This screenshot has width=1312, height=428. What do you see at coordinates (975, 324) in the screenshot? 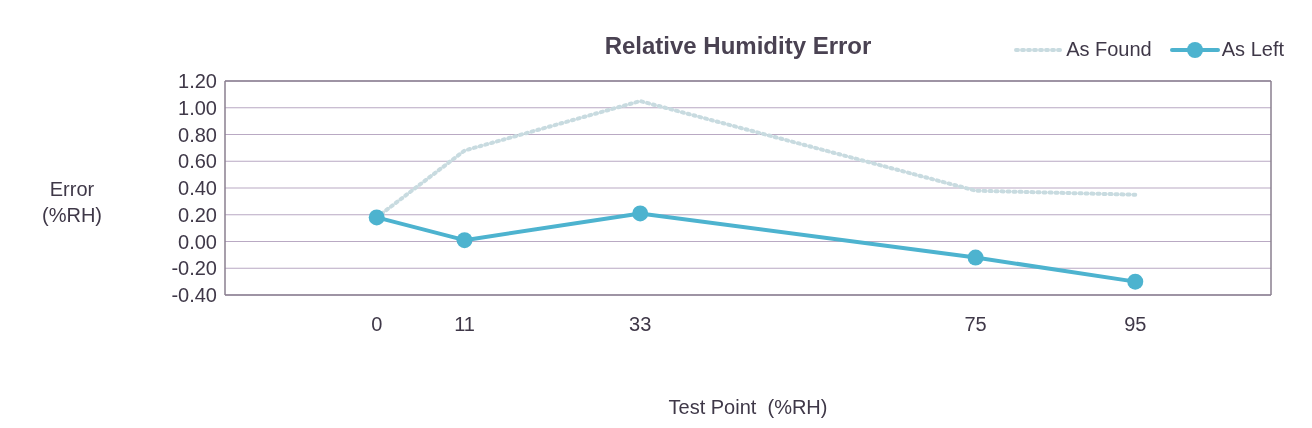
I see `x-tick-label: 75` at bounding box center [975, 324].